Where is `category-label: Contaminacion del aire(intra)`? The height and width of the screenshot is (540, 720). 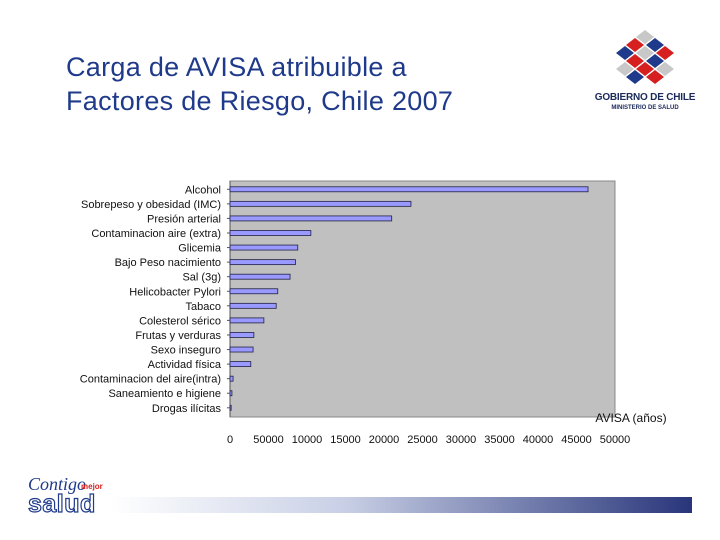
category-label: Contaminacion del aire(intra) is located at coordinates (150, 380).